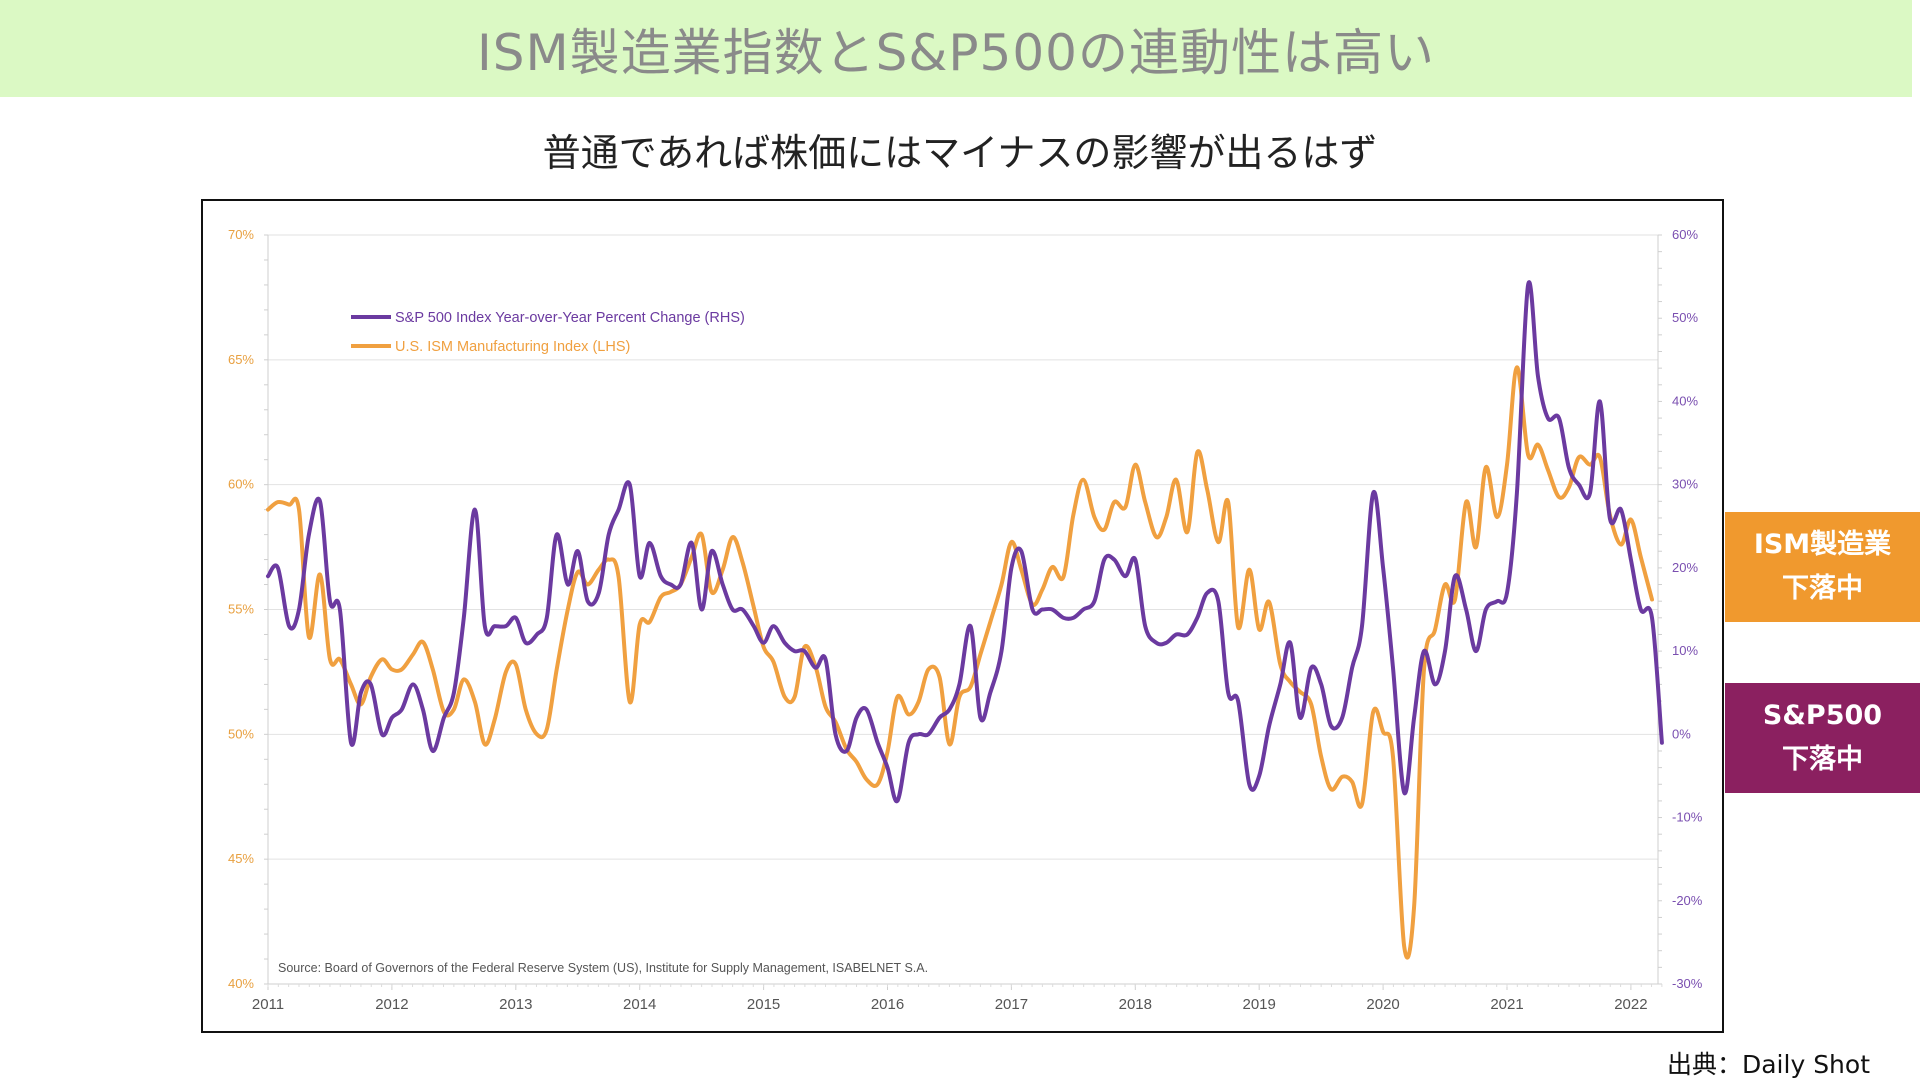 Image resolution: width=1920 pixels, height=1081 pixels. Describe the element at coordinates (1822, 567) in the screenshot. I see `ism-declining-tag: ISM製造業 下落中` at that location.